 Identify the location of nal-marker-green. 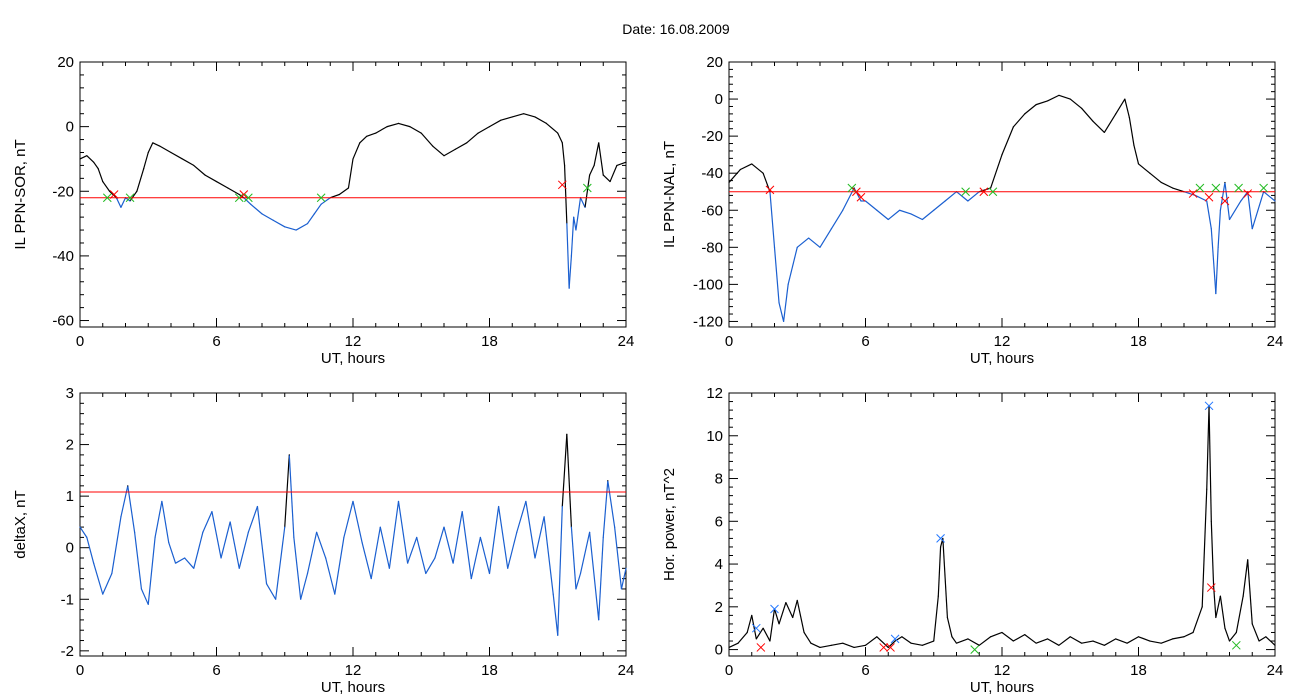
(965, 192).